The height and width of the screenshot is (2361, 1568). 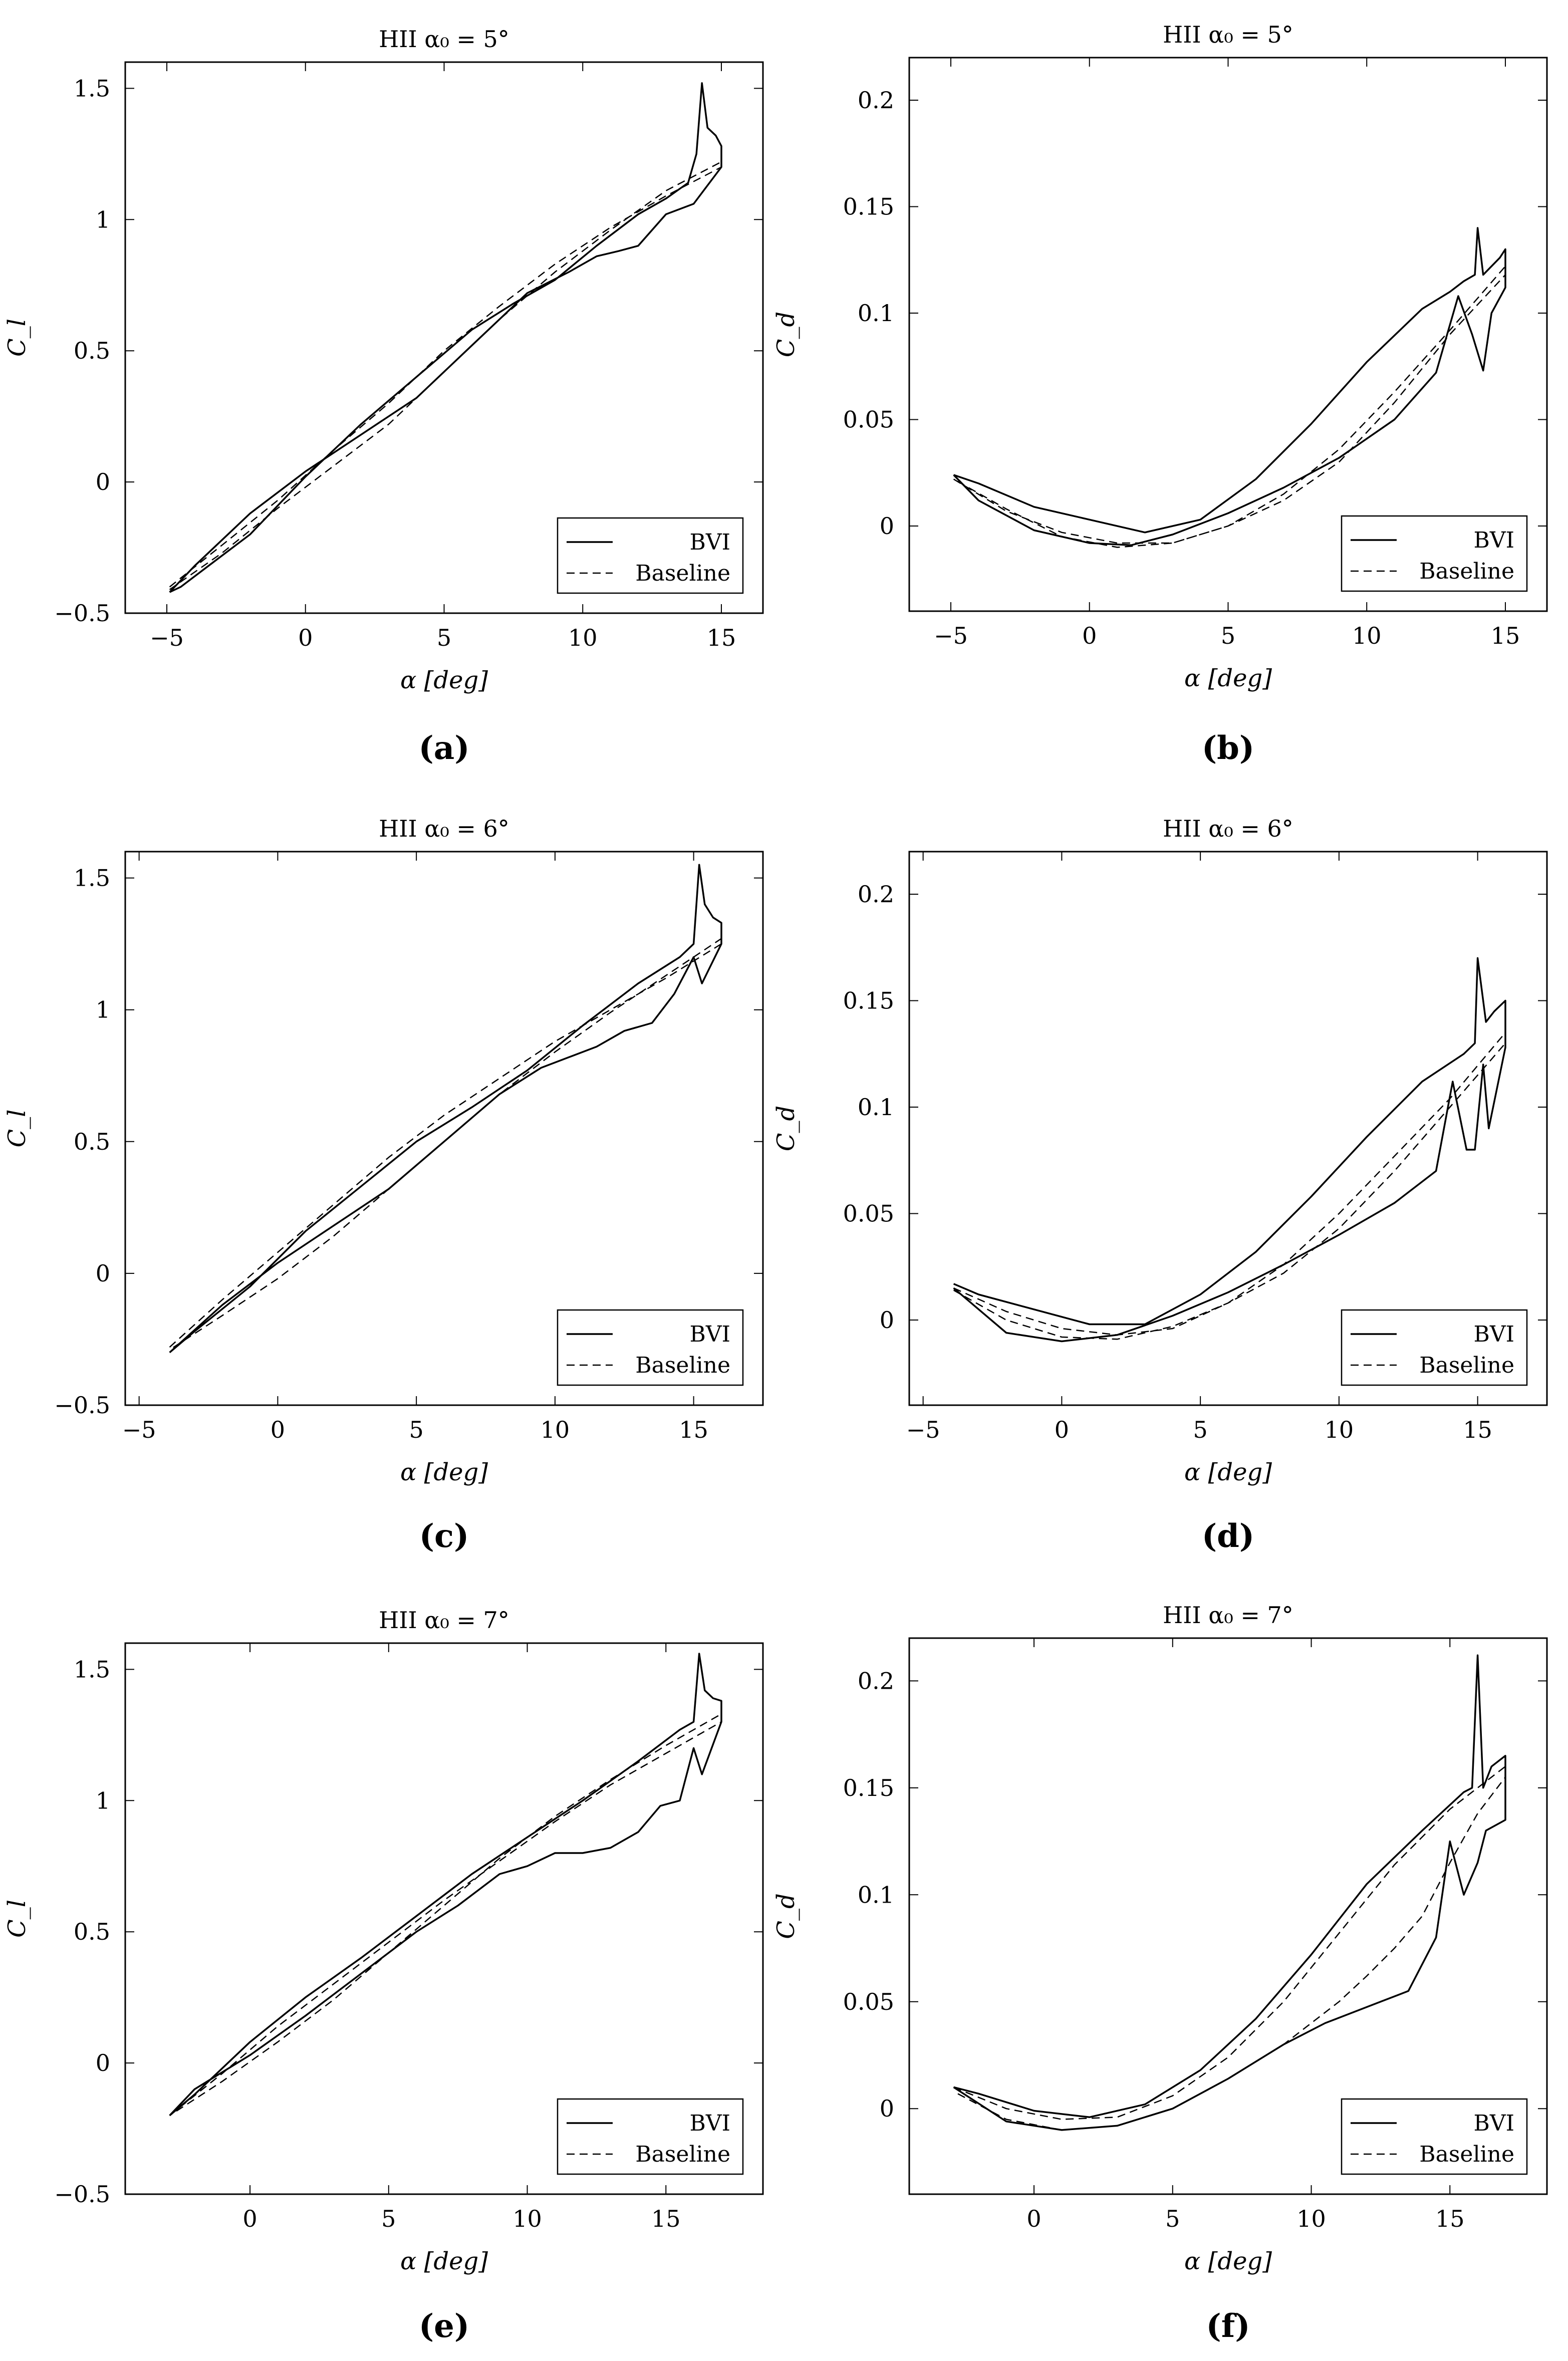 I want to click on chart-title: HII α₀ = 5°, so click(x=444, y=40).